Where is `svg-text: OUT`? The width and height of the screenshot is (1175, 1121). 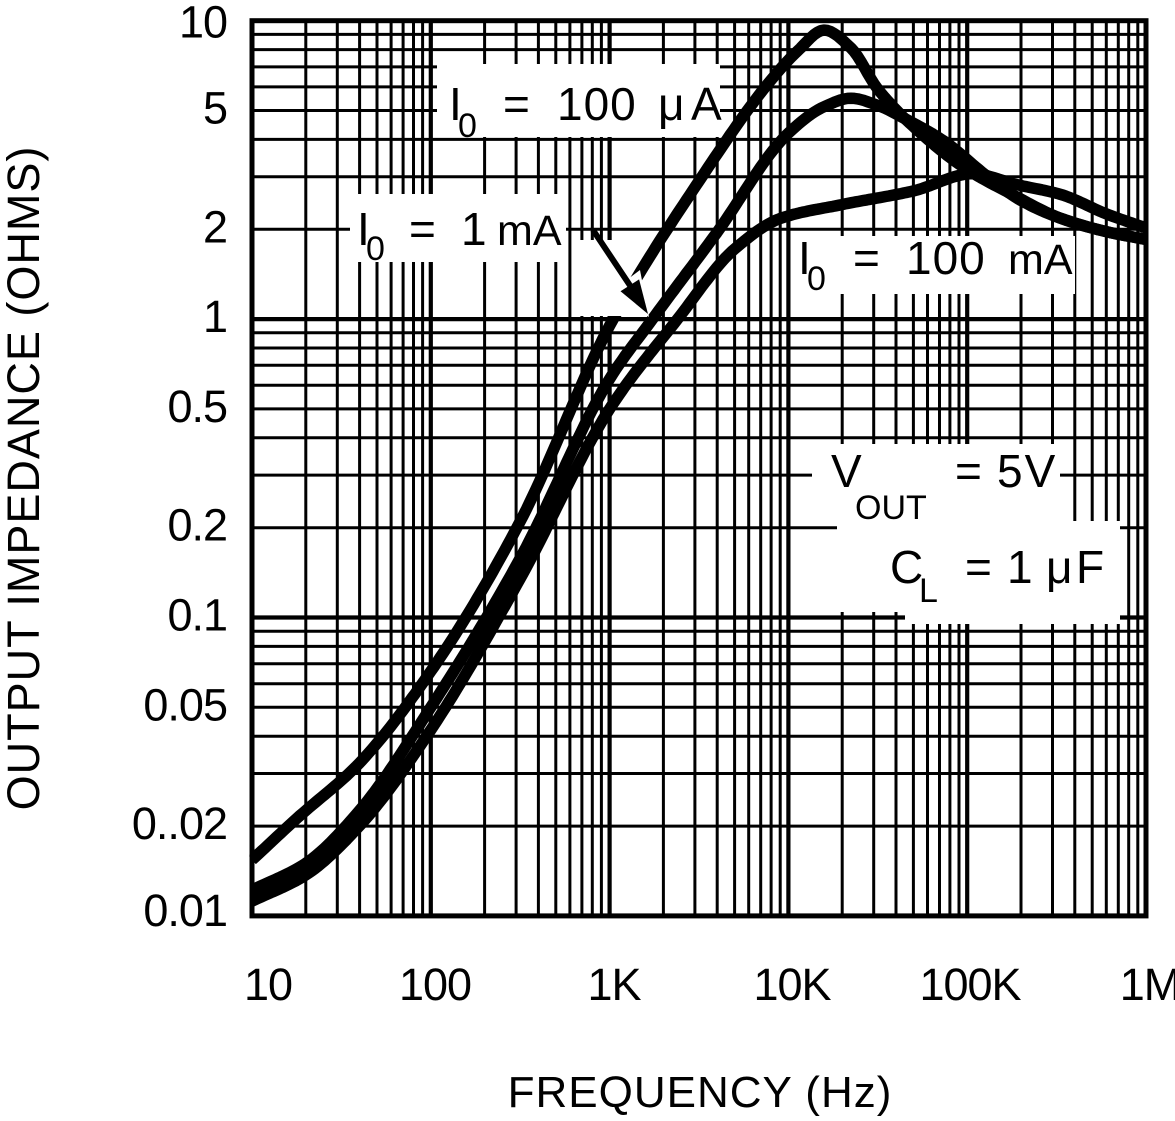
svg-text: OUT is located at coordinates (891, 508).